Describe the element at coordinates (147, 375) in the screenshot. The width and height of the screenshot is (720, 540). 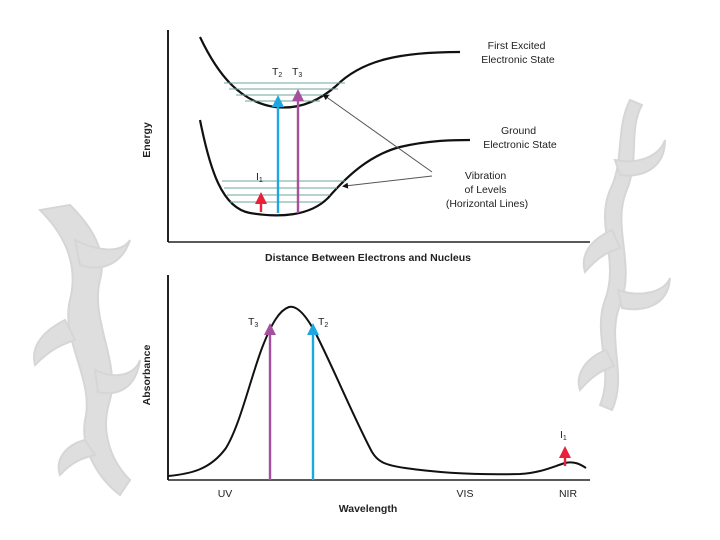
I see `absorbance-axis-title: Absorbance` at that location.